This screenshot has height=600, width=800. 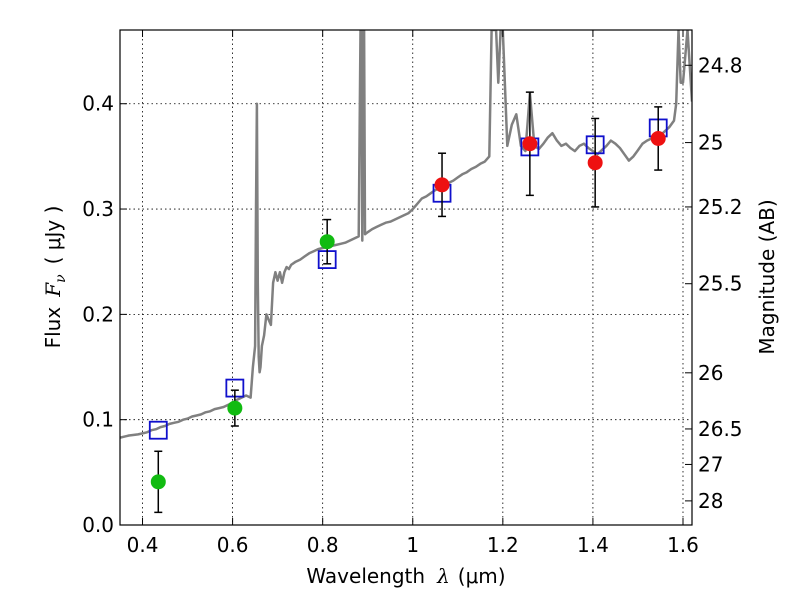 What do you see at coordinates (767, 276) in the screenshot?
I see `y2-axis-title: Magnitude (AB)` at bounding box center [767, 276].